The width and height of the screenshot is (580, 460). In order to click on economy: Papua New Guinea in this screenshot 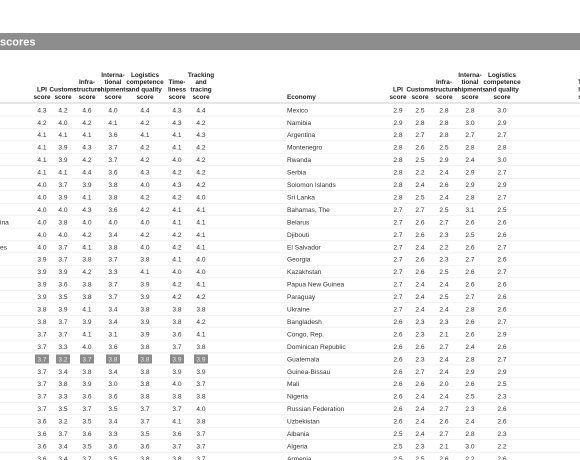, I will do `click(316, 285)`.